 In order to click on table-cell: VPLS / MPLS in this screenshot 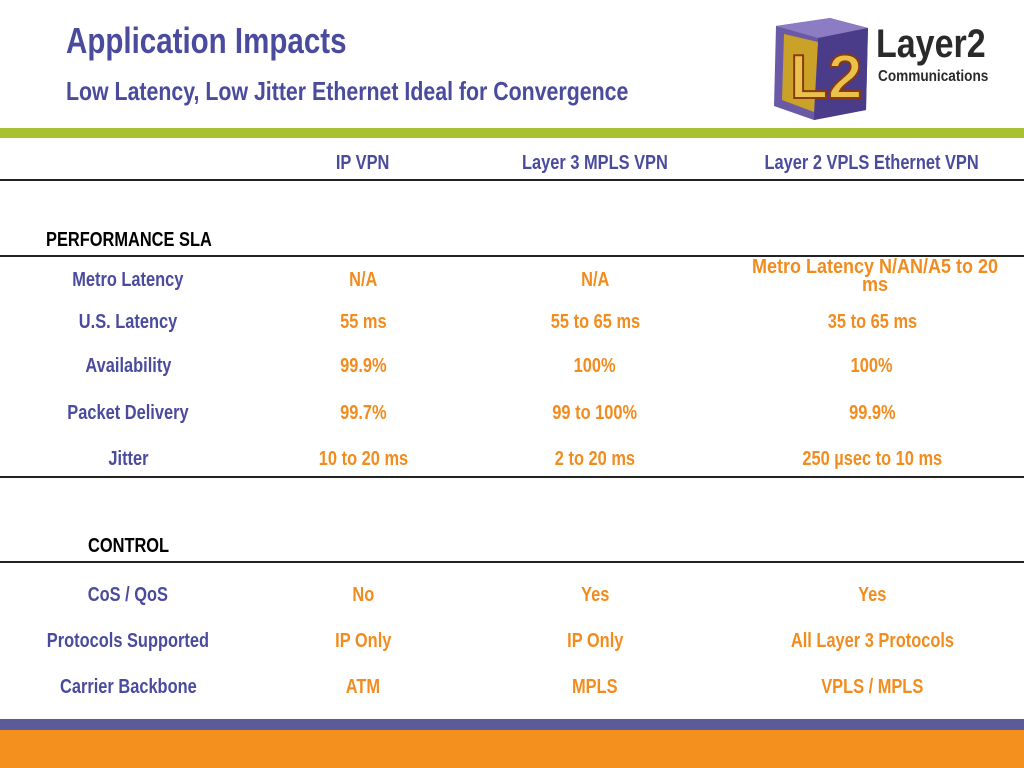, I will do `click(872, 687)`.